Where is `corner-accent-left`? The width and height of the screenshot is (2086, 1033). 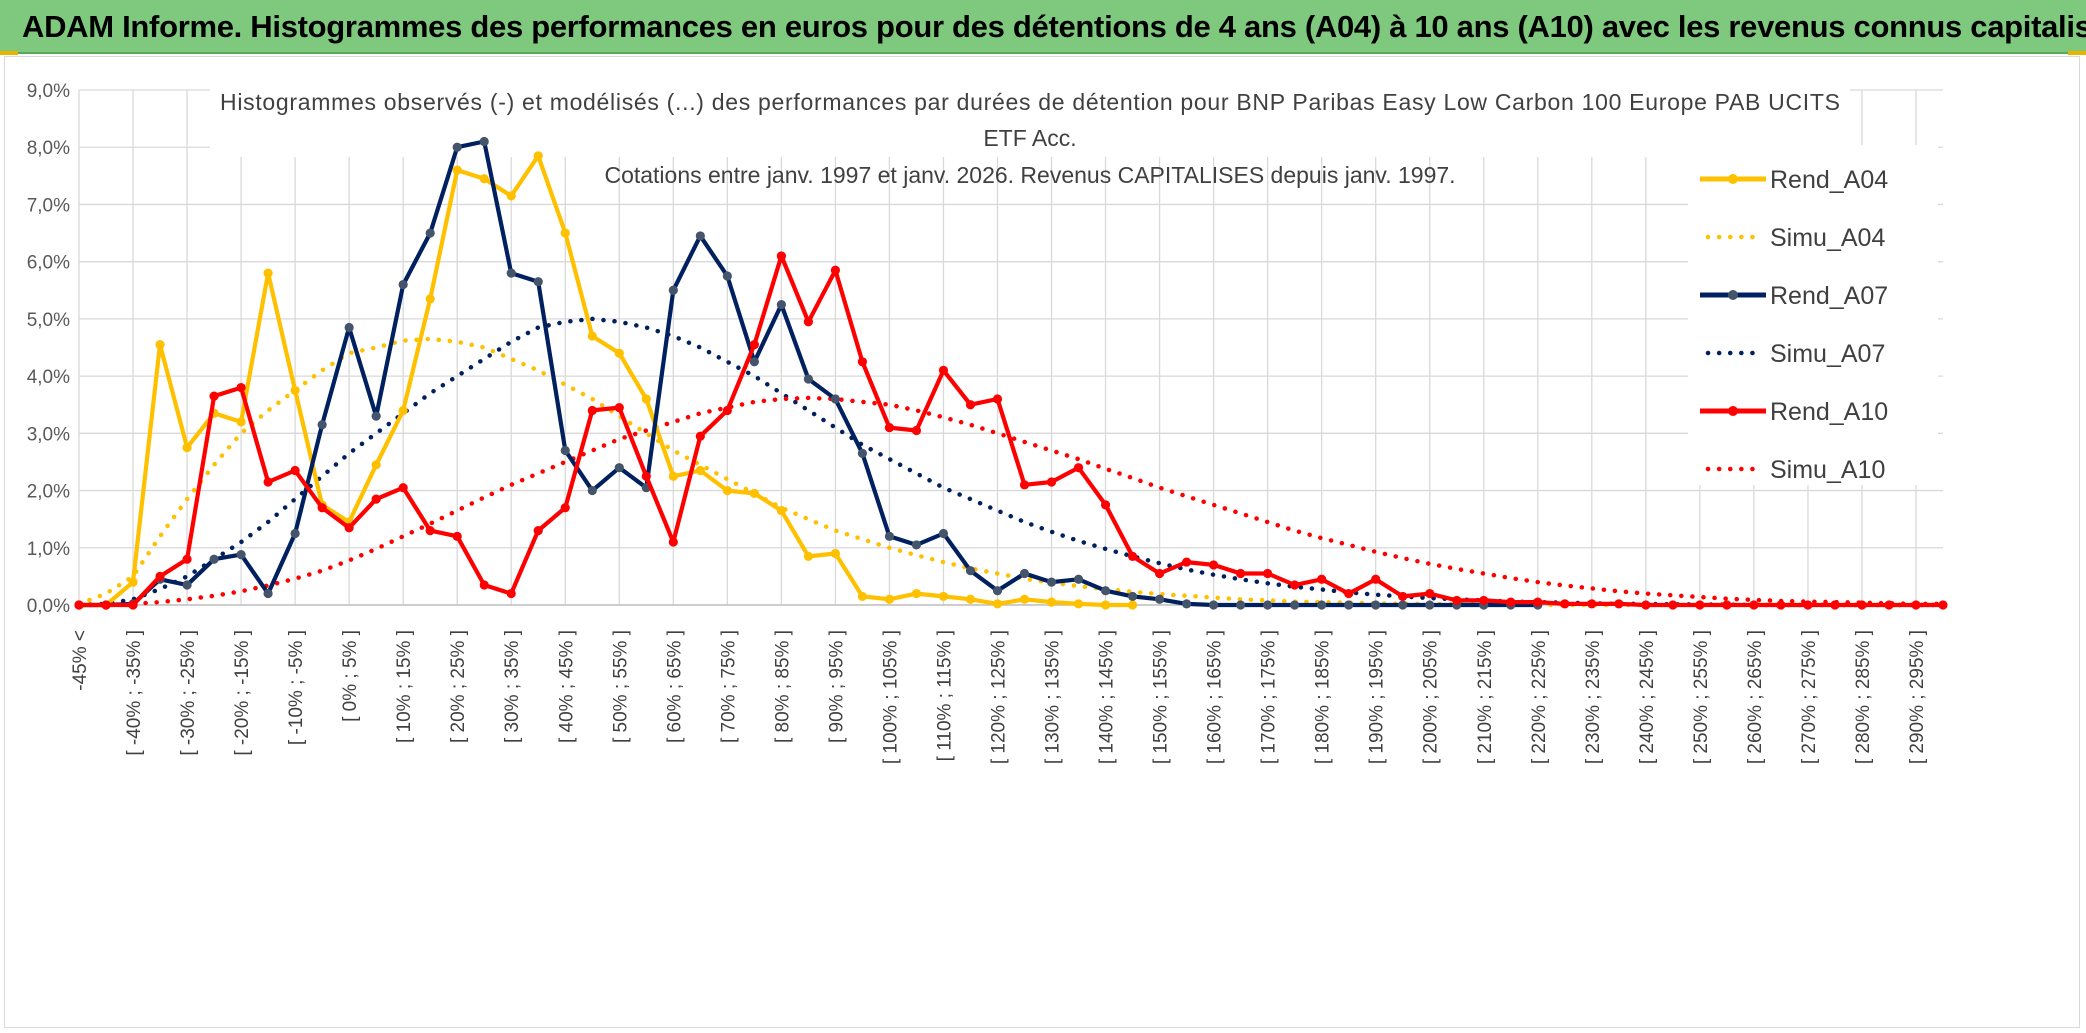 corner-accent-left is located at coordinates (9, 53).